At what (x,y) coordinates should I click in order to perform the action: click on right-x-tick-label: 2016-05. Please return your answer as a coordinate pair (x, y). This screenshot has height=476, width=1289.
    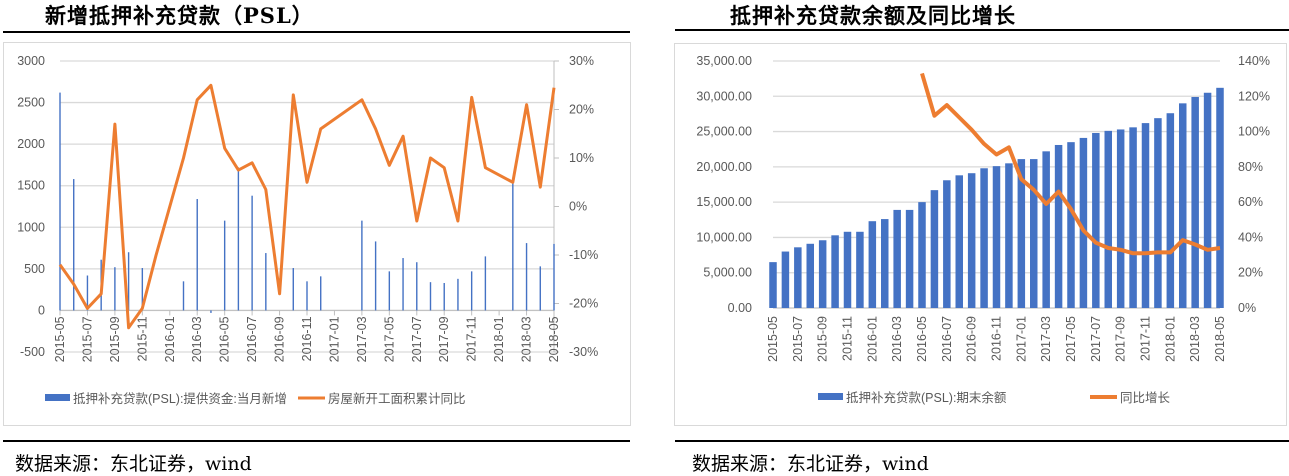
    Looking at the image, I should click on (922, 339).